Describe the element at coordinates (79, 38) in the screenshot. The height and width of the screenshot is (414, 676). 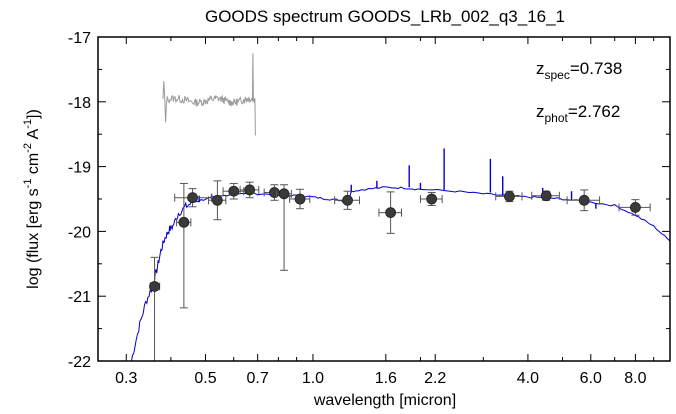
I see `y-tick-label: -17` at that location.